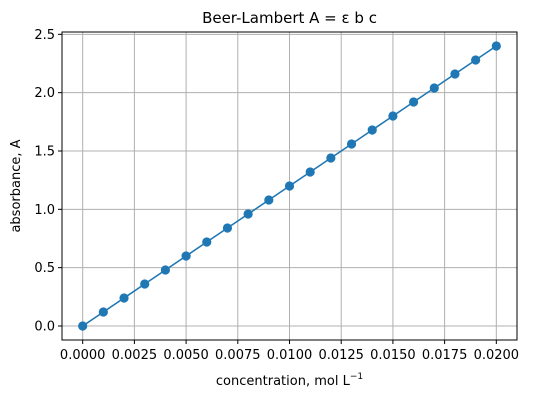 The height and width of the screenshot is (400, 539). What do you see at coordinates (393, 355) in the screenshot?
I see `x-tick-label: 0.0150` at bounding box center [393, 355].